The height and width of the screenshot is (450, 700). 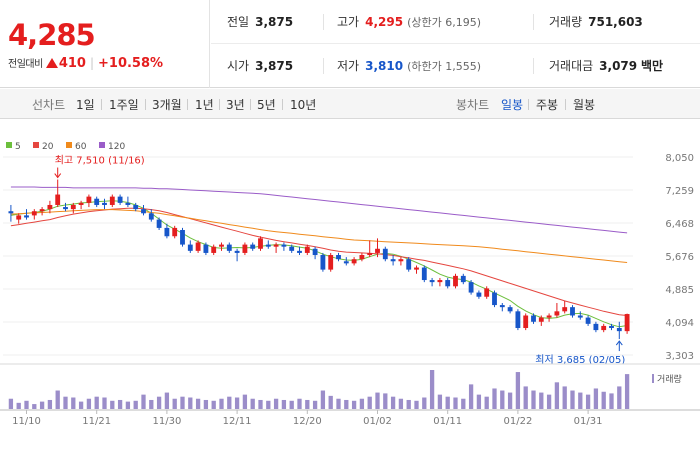 What do you see at coordinates (409, 66) in the screenshot?
I see `low-price: 저가 3,810 (하한가 1,555)` at bounding box center [409, 66].